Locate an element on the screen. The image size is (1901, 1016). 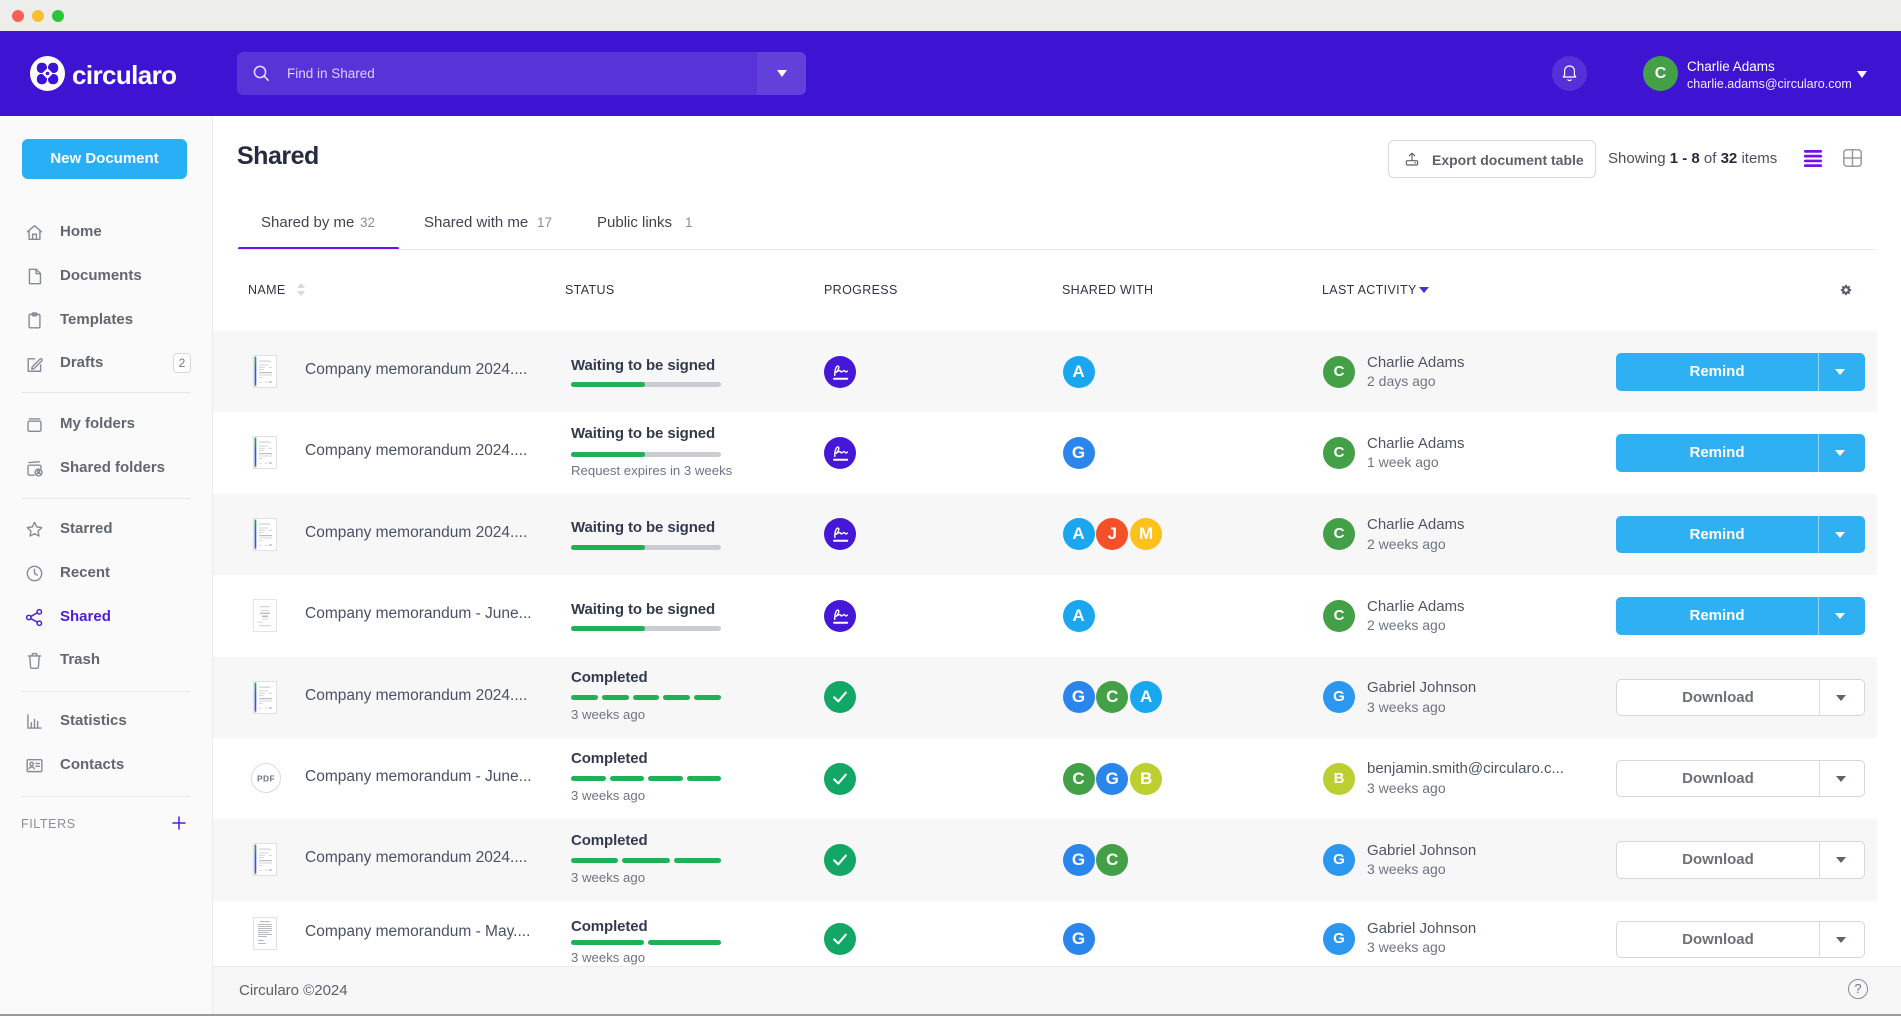
svg-text: PDF is located at coordinates (266, 778).